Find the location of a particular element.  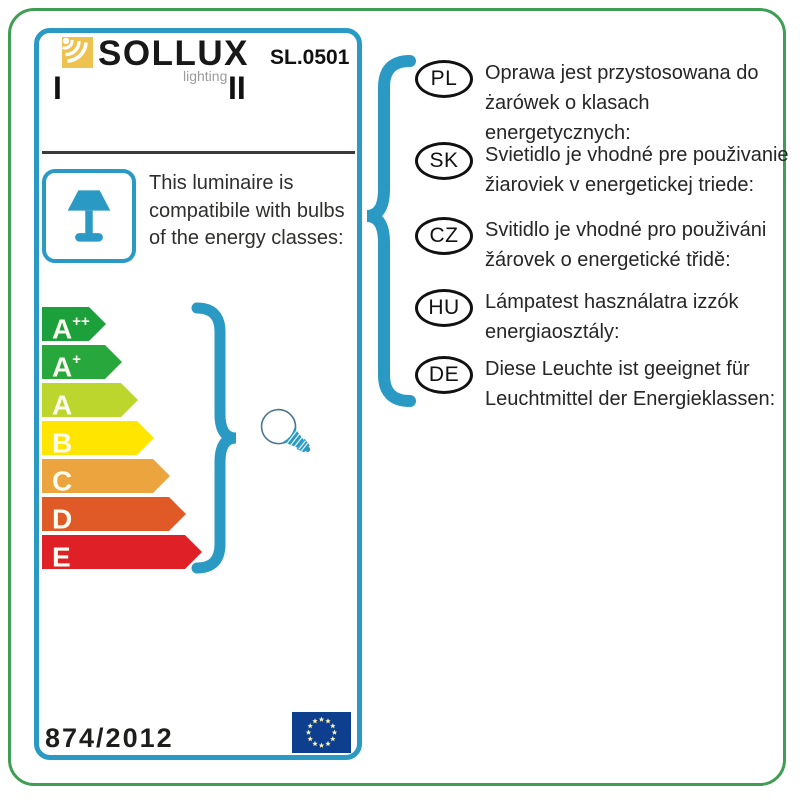

lang-line1: Lámpatest használatra izzók is located at coordinates (612, 302).